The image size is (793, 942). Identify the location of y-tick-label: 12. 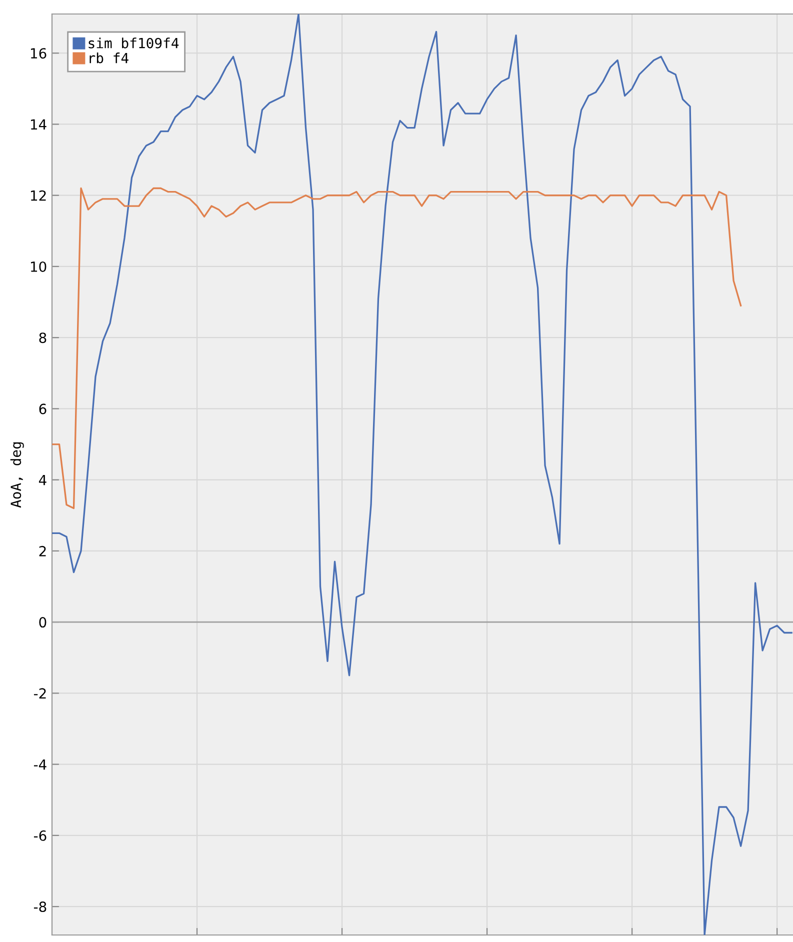
(38, 195).